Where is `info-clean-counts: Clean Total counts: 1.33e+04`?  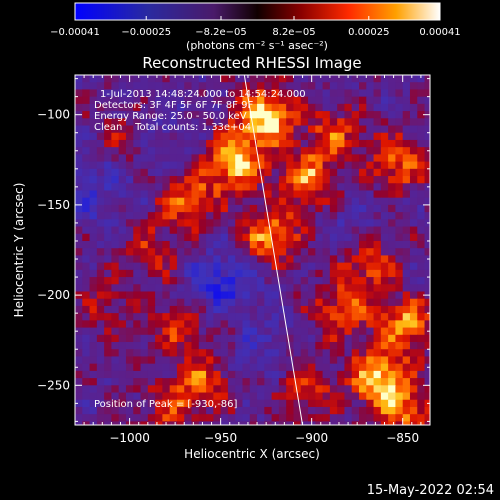 info-clean-counts: Clean Total counts: 1.33e+04 is located at coordinates (172, 127).